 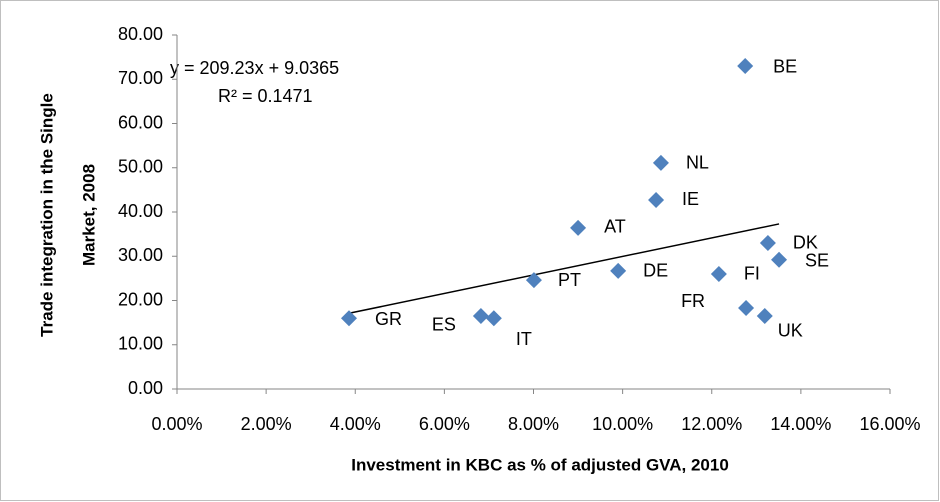 What do you see at coordinates (265, 96) in the screenshot?
I see `trendline-r-squared: R² = 0.1471` at bounding box center [265, 96].